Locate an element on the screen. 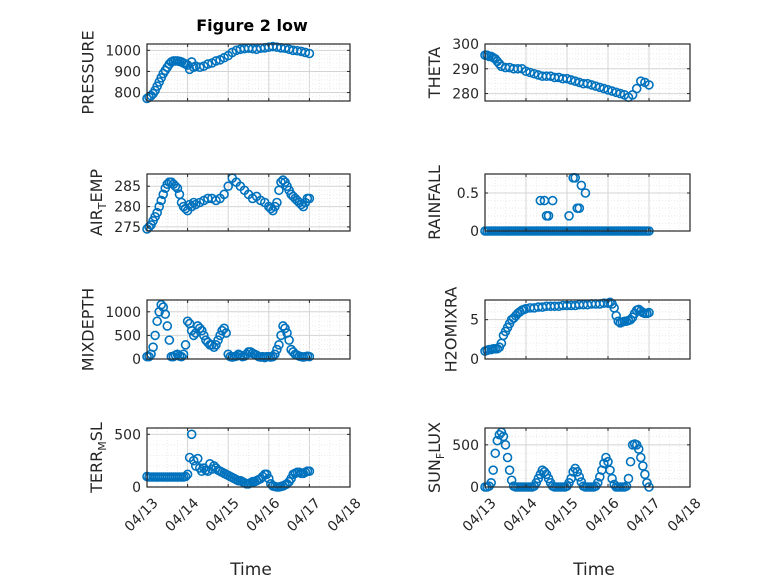 This screenshot has height=583, width=778. y-tick-label: 290 is located at coordinates (465, 70).